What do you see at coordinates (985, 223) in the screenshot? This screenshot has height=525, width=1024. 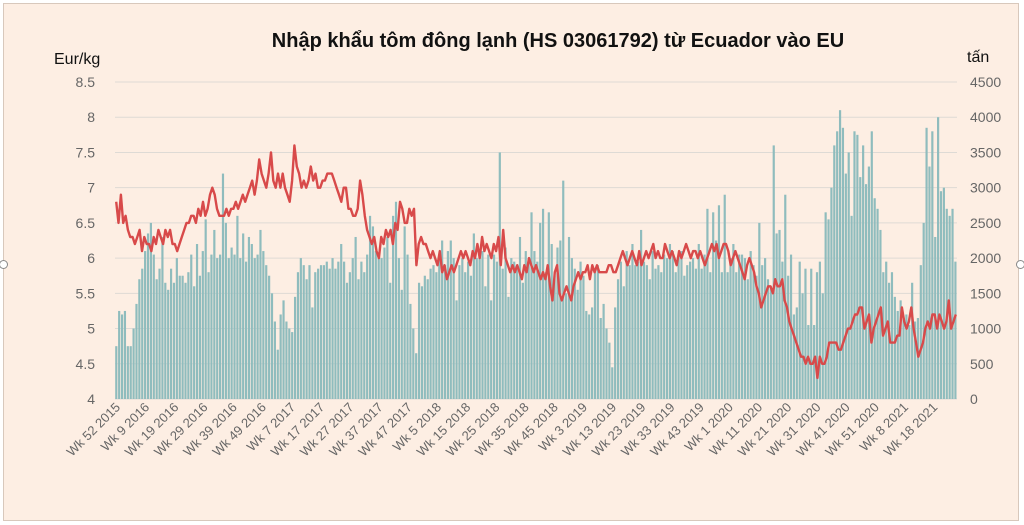 I see `right-tick-label: 2500` at bounding box center [985, 223].